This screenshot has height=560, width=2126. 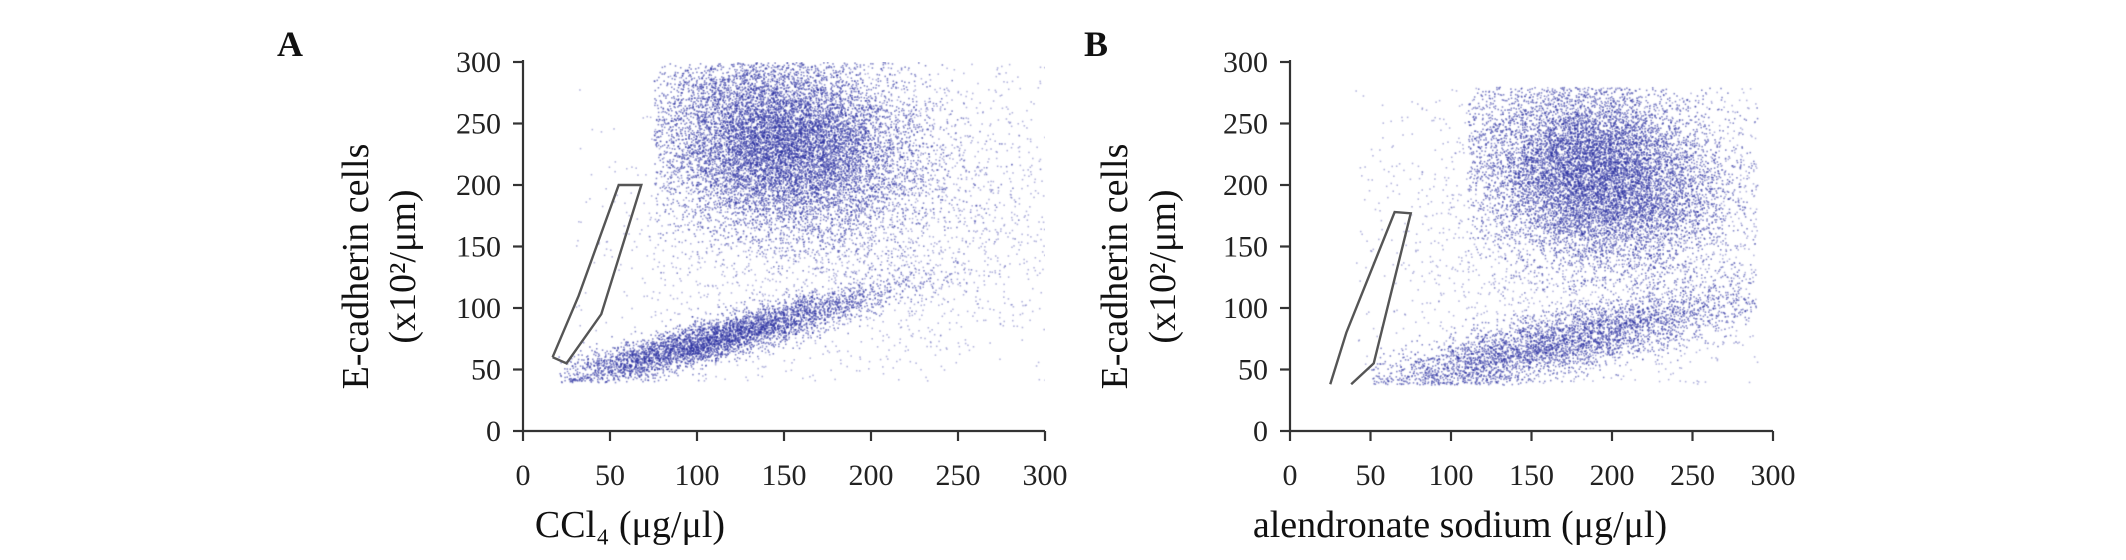 I want to click on panel-label-b: B, so click(x=1096, y=44).